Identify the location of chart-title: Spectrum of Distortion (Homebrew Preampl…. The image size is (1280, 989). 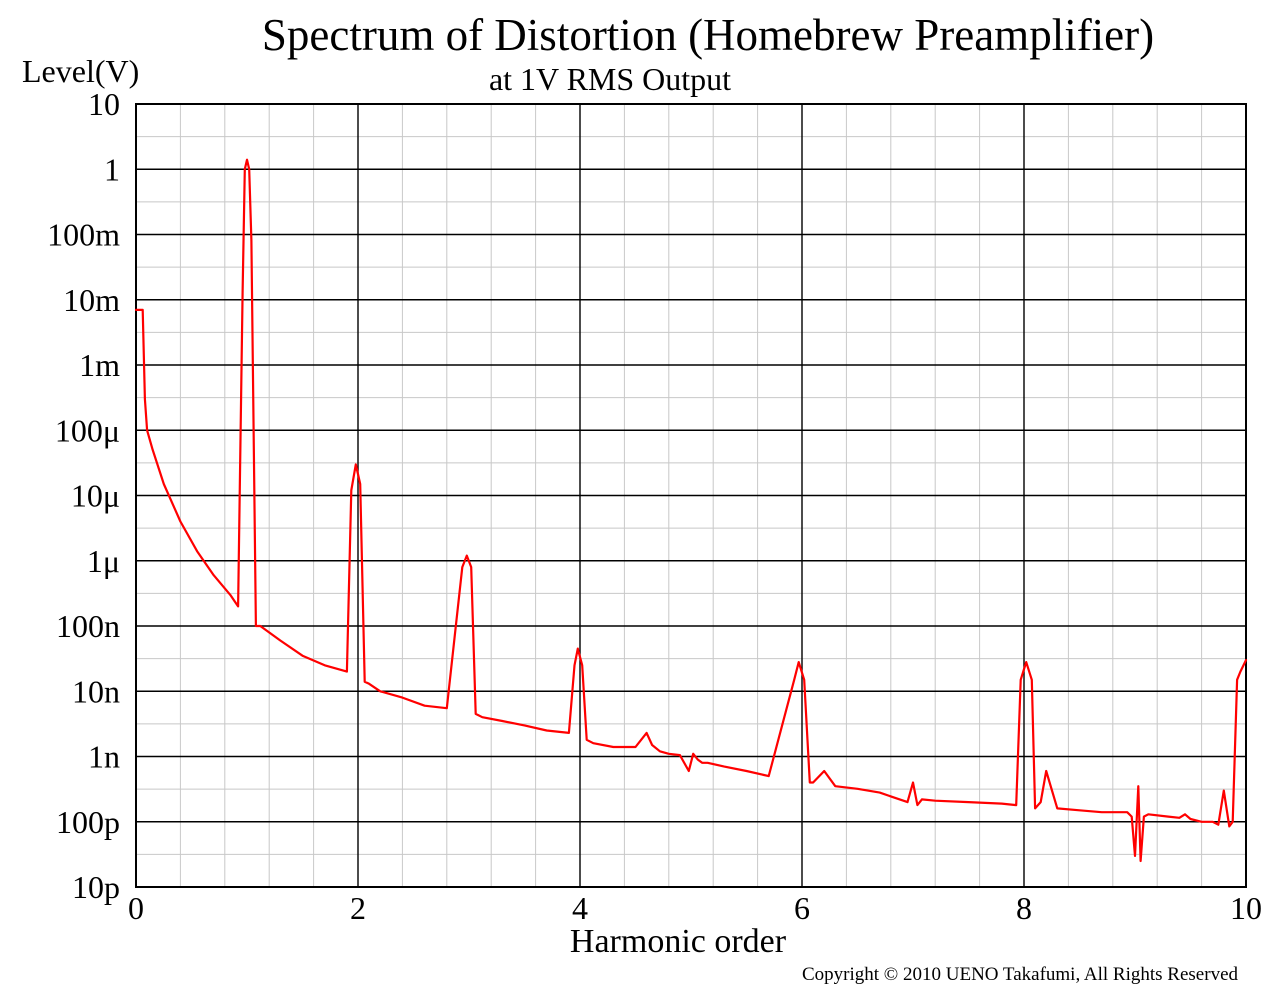
(708, 35).